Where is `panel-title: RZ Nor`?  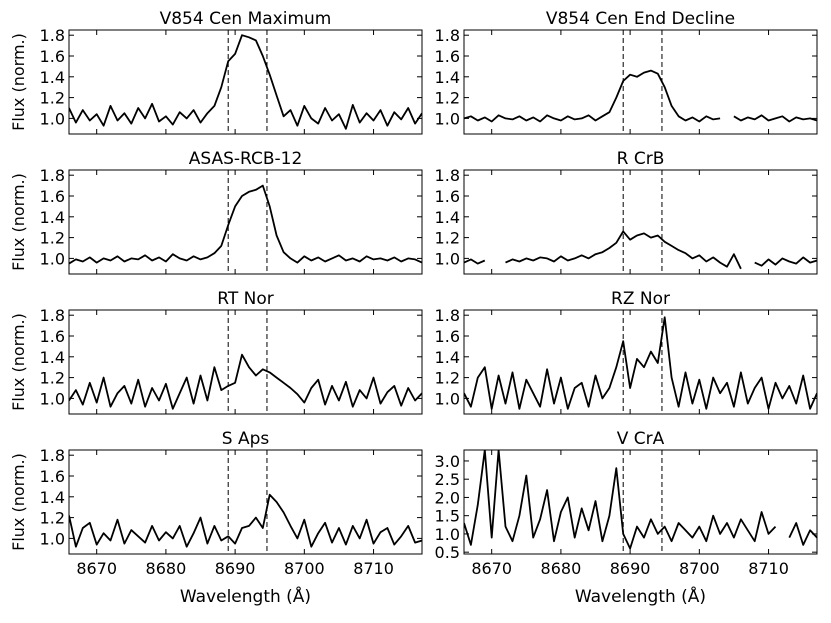
panel-title: RZ Nor is located at coordinates (640, 299).